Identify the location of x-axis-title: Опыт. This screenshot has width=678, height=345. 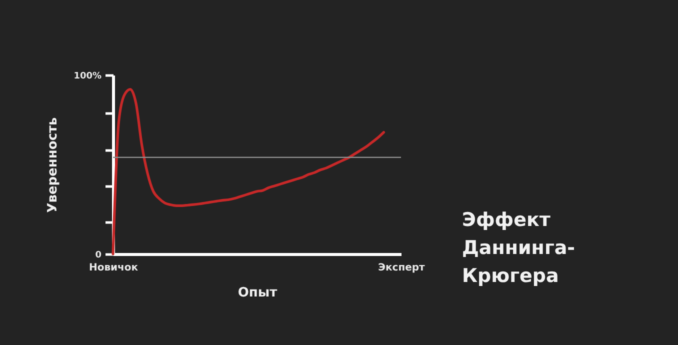
(258, 293).